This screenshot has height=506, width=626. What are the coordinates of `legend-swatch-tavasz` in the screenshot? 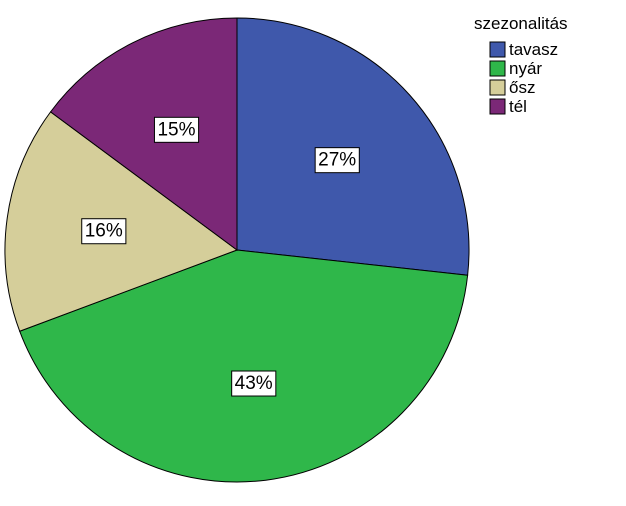 It's located at (497, 49).